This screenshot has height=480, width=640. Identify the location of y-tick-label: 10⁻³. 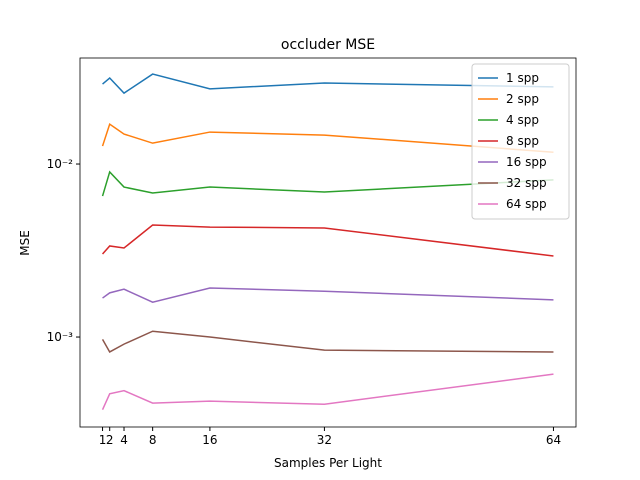
(60, 337).